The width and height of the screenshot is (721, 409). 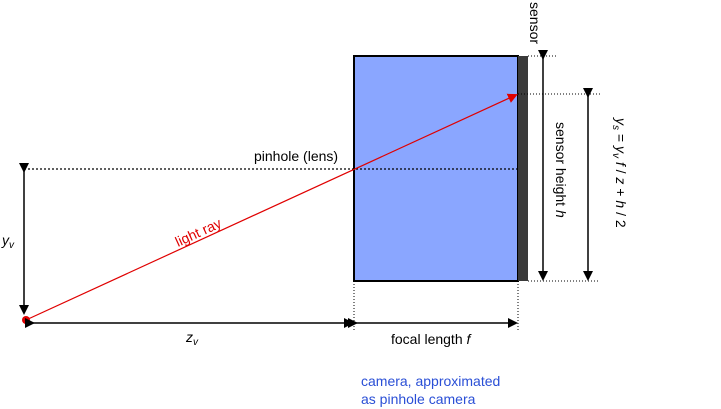 What do you see at coordinates (621, 218) in the screenshot?
I see `ys-two: / 2` at bounding box center [621, 218].